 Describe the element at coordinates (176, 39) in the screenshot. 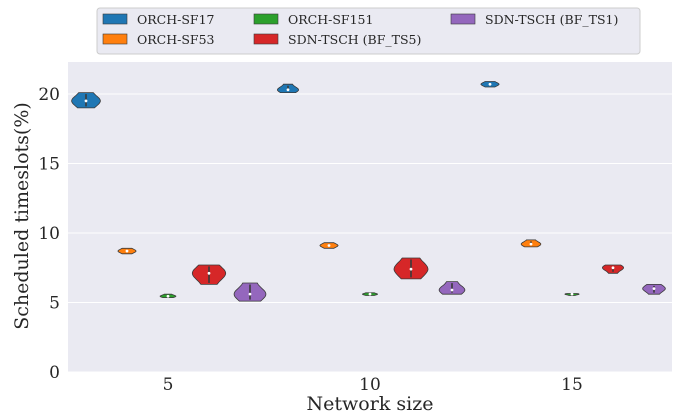

I see `legend-label: ORCH-SF53` at that location.